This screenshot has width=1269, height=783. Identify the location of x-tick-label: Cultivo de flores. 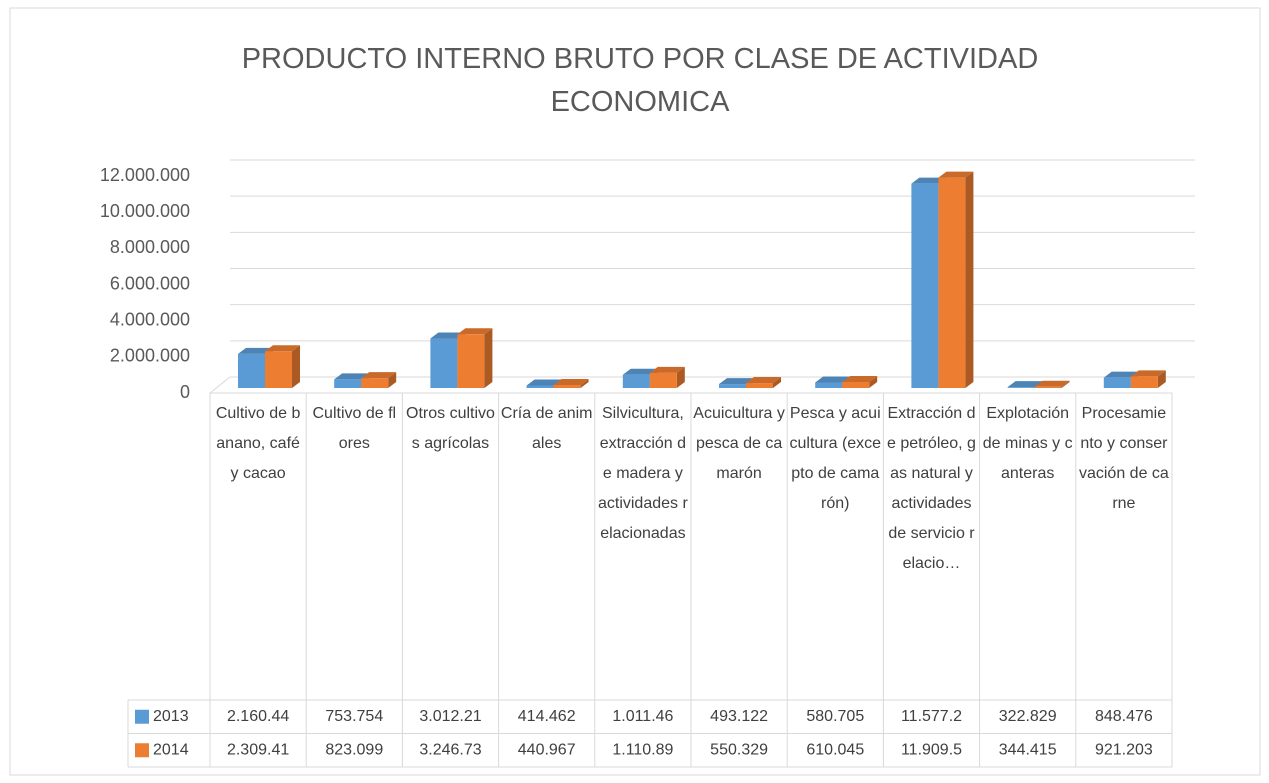
(354, 428).